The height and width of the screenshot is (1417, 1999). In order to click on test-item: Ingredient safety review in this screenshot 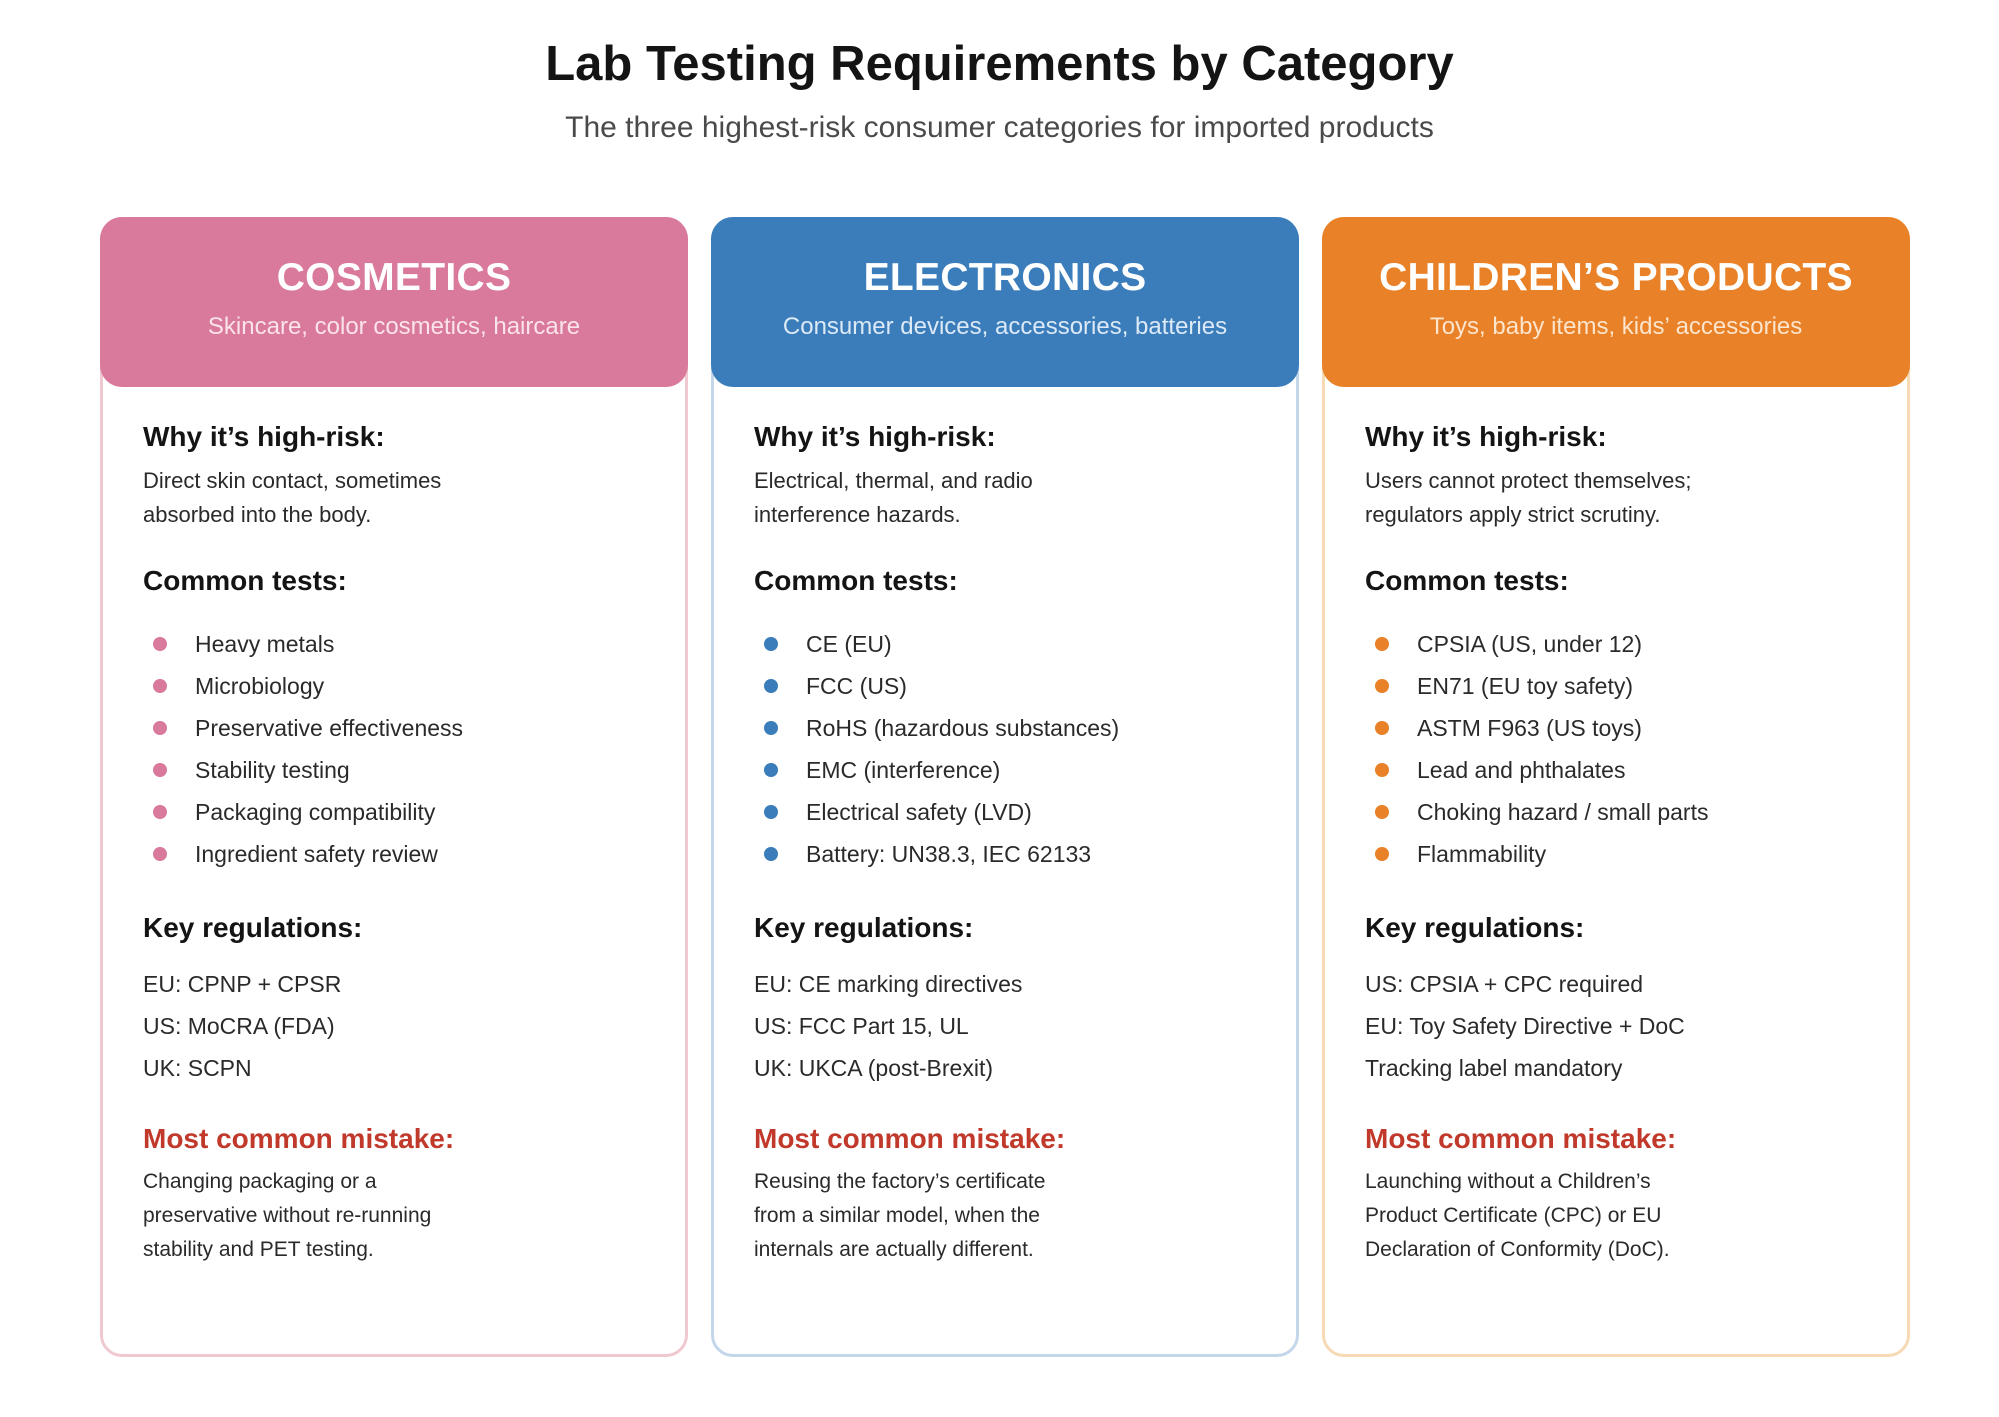, I will do `click(399, 854)`.